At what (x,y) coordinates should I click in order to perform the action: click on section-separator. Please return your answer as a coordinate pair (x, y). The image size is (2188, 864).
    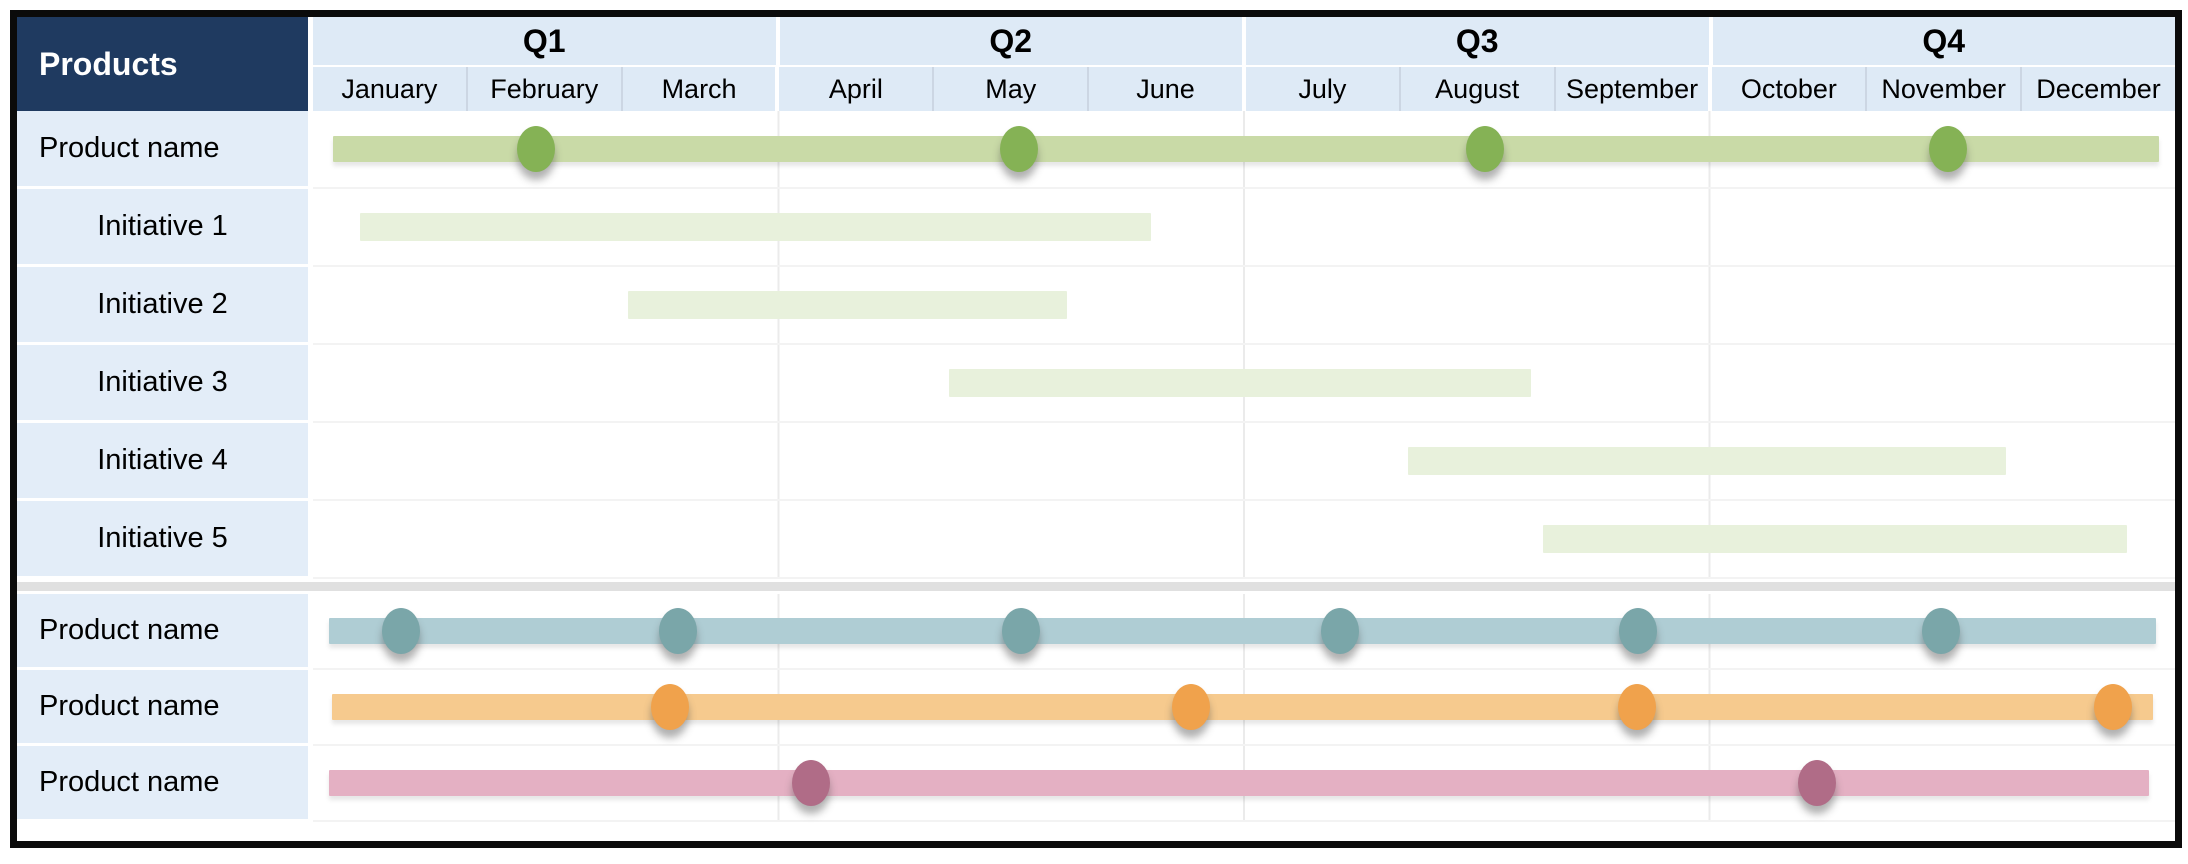
    Looking at the image, I should click on (1096, 586).